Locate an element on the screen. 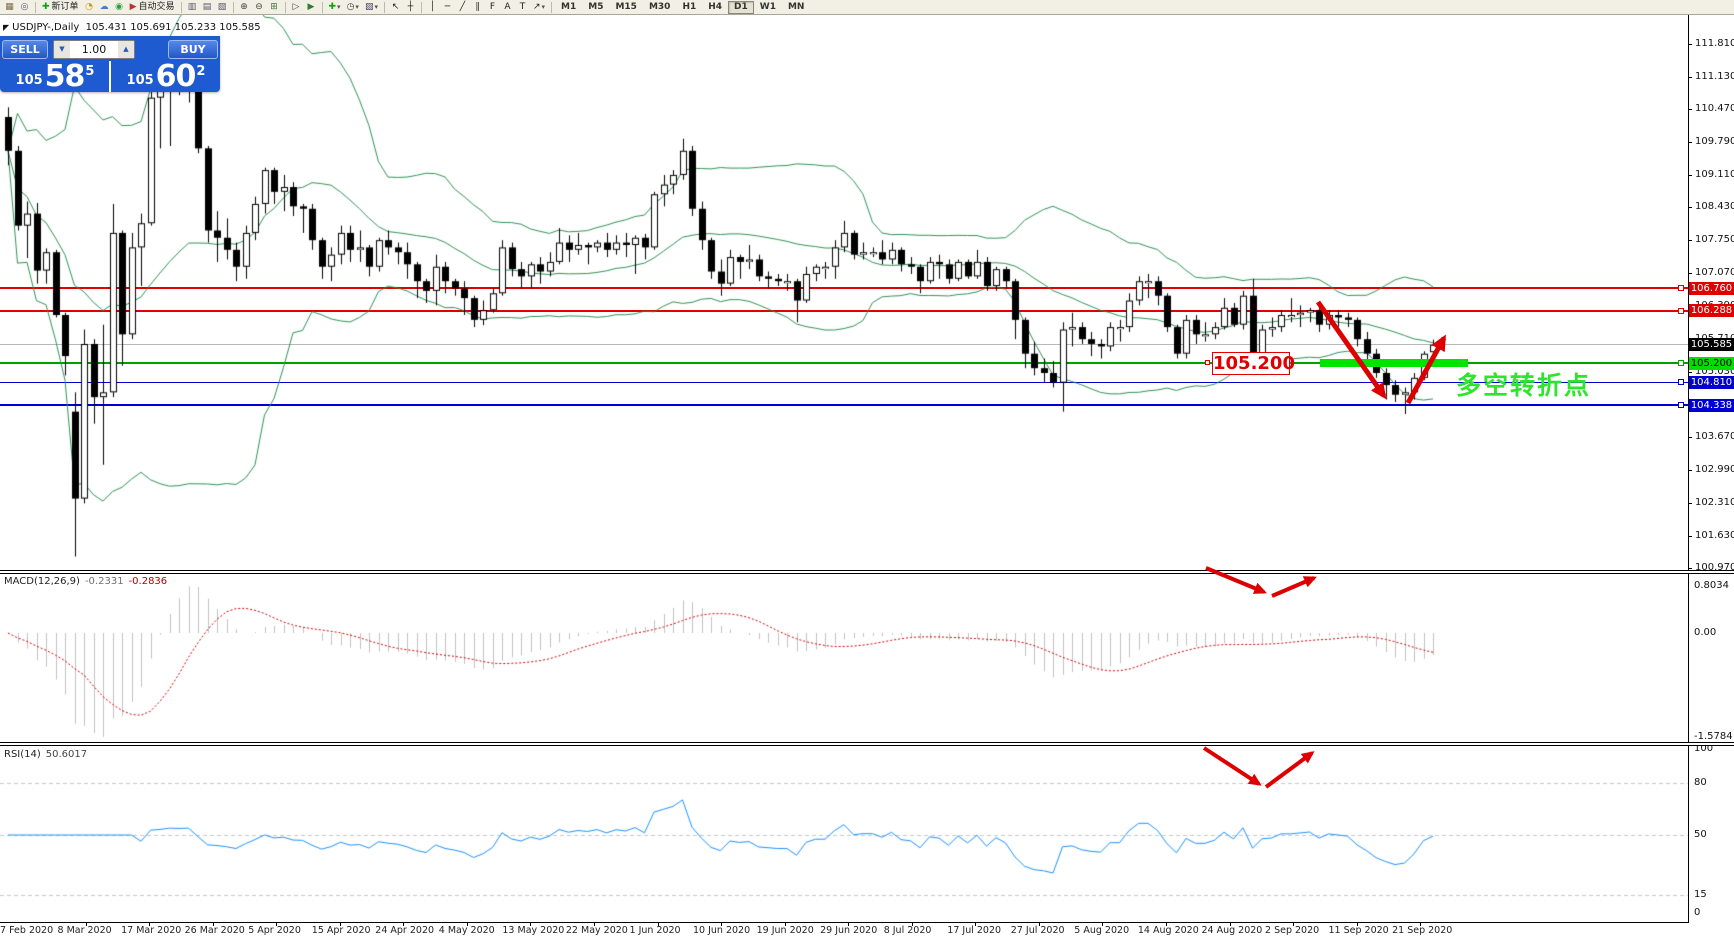 The height and width of the screenshot is (942, 1734). crosshair-tool-button: ┼ is located at coordinates (410, 7).